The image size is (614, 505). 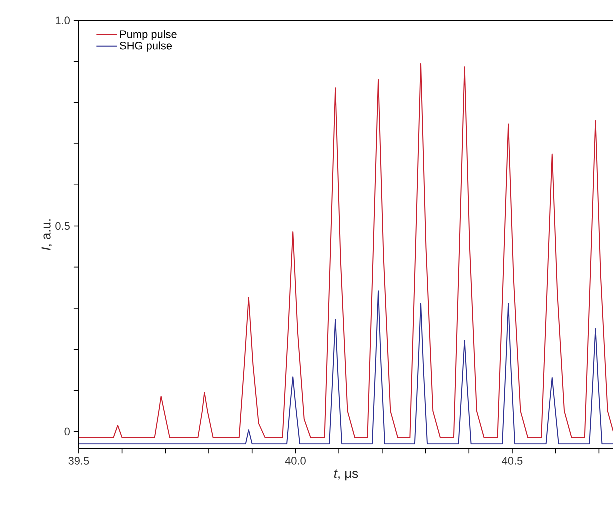 What do you see at coordinates (79, 461) in the screenshot?
I see `x-tick-label: 39.5` at bounding box center [79, 461].